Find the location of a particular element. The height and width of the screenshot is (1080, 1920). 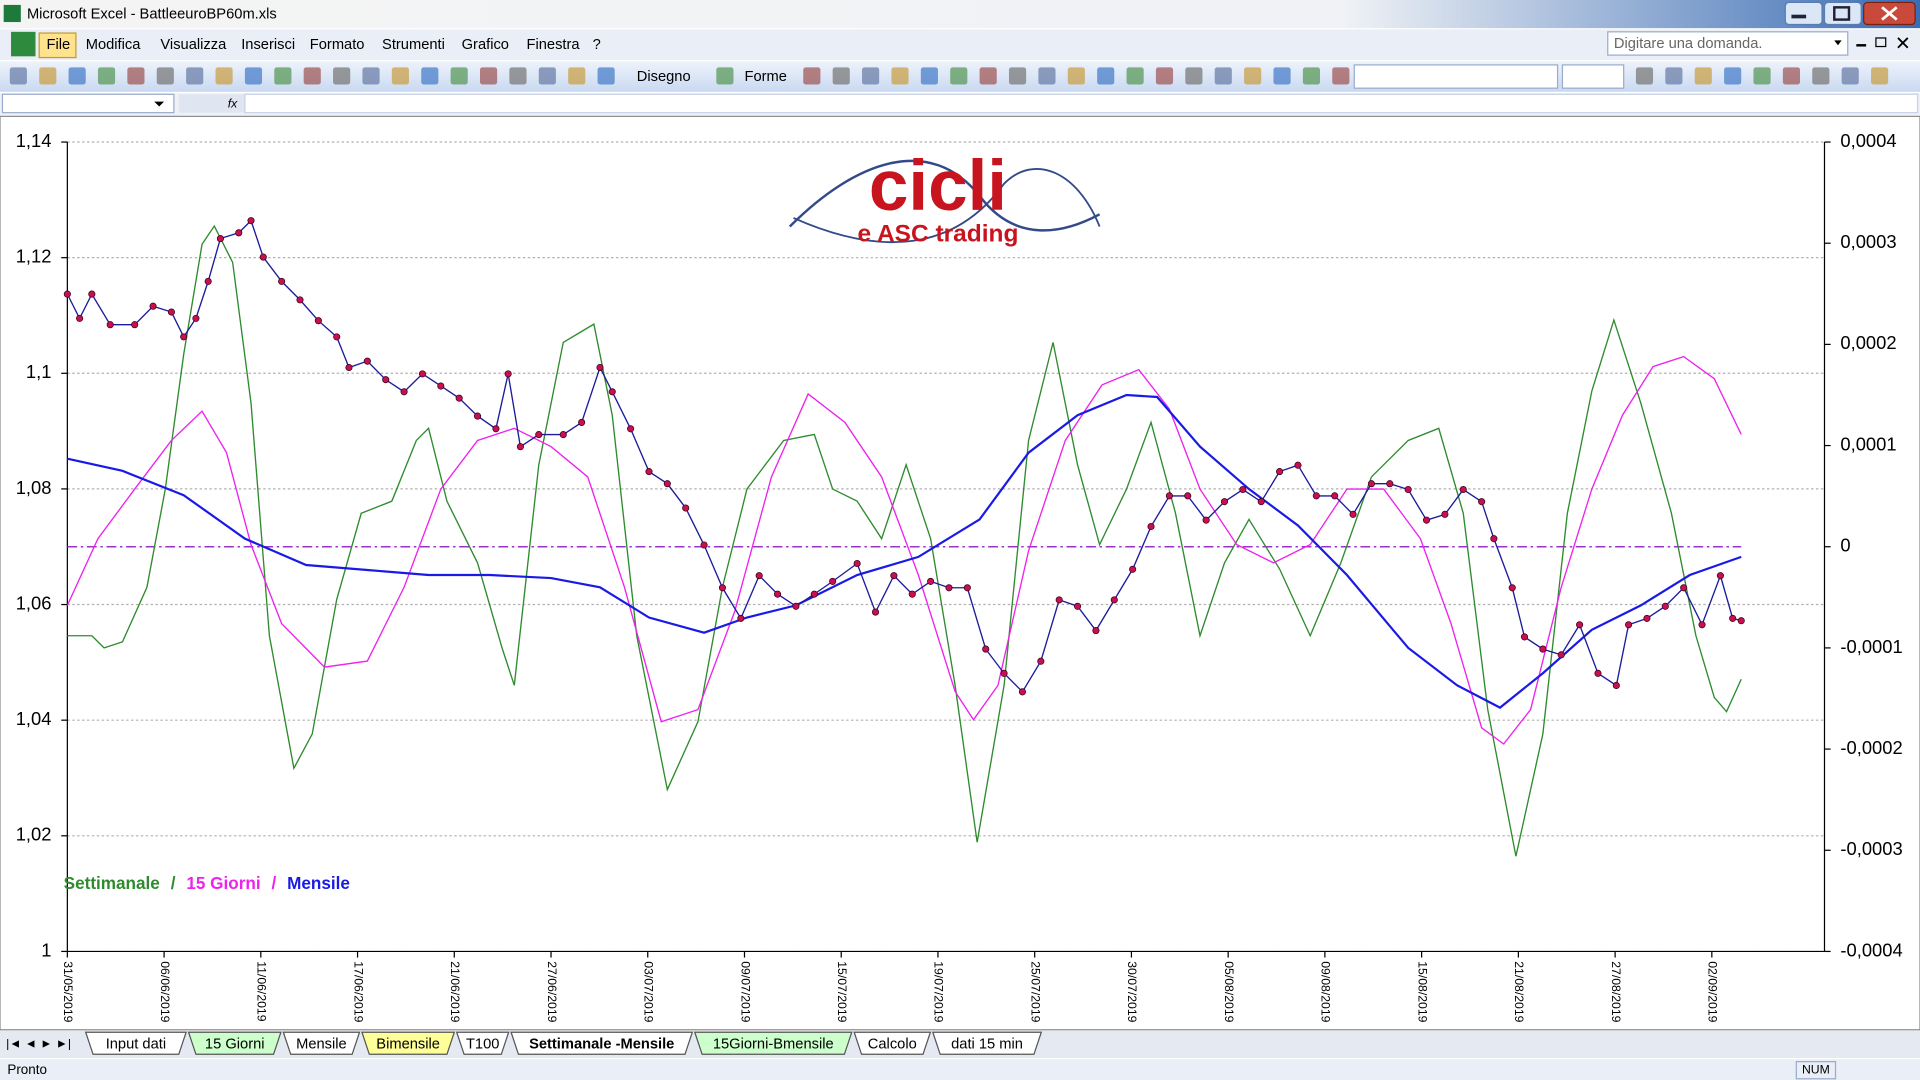

sheet-tab-label: Input dati is located at coordinates (136, 1044).